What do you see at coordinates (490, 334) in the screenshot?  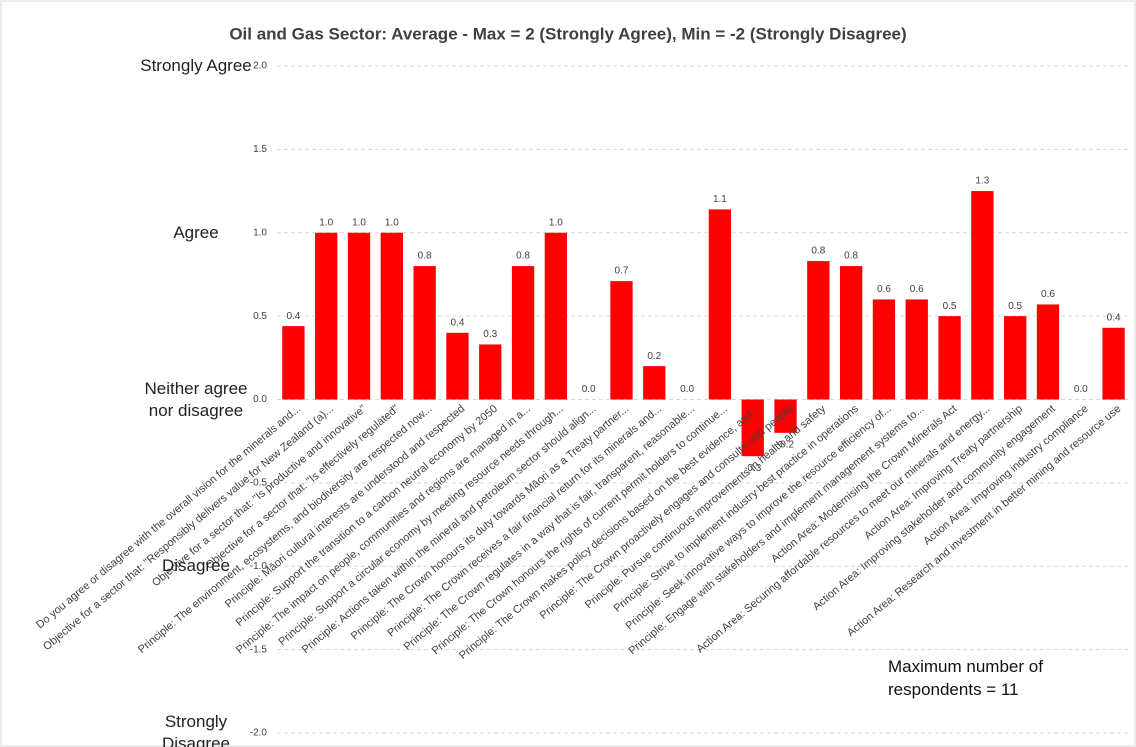 I see `value-label: 0.3` at bounding box center [490, 334].